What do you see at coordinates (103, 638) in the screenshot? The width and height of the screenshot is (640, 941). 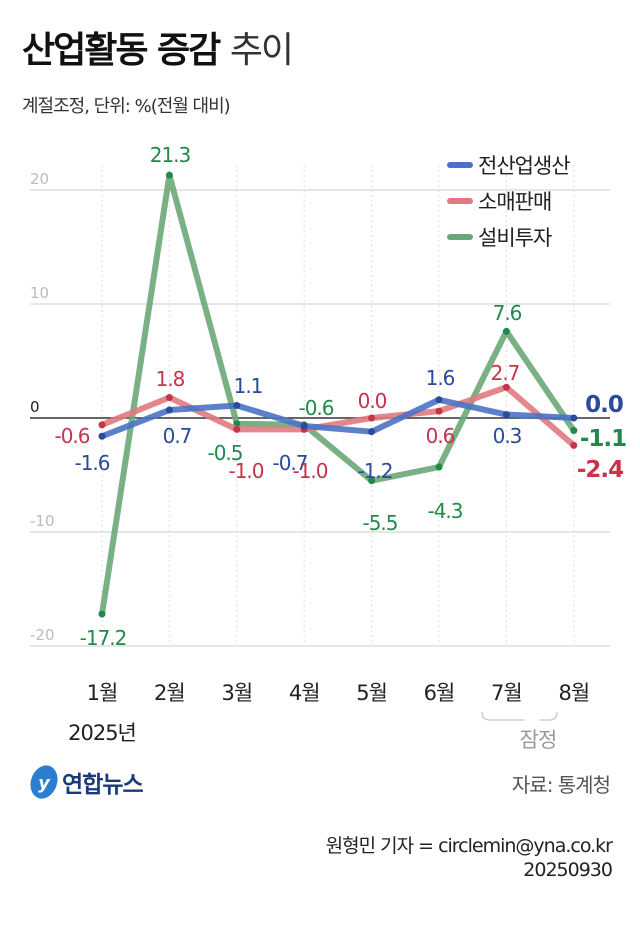 I see `data-label: -17.2` at bounding box center [103, 638].